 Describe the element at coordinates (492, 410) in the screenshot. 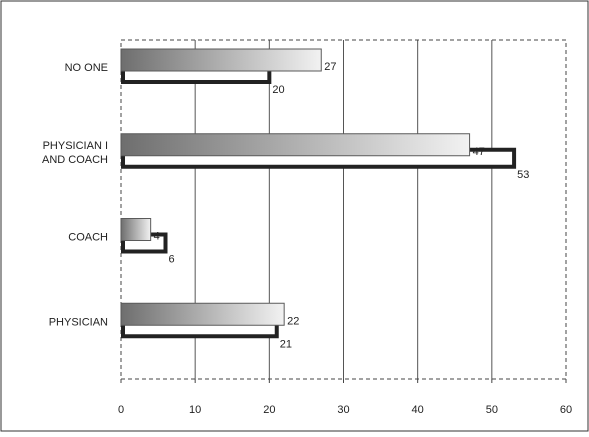

I see `x-tick-label: 50` at that location.